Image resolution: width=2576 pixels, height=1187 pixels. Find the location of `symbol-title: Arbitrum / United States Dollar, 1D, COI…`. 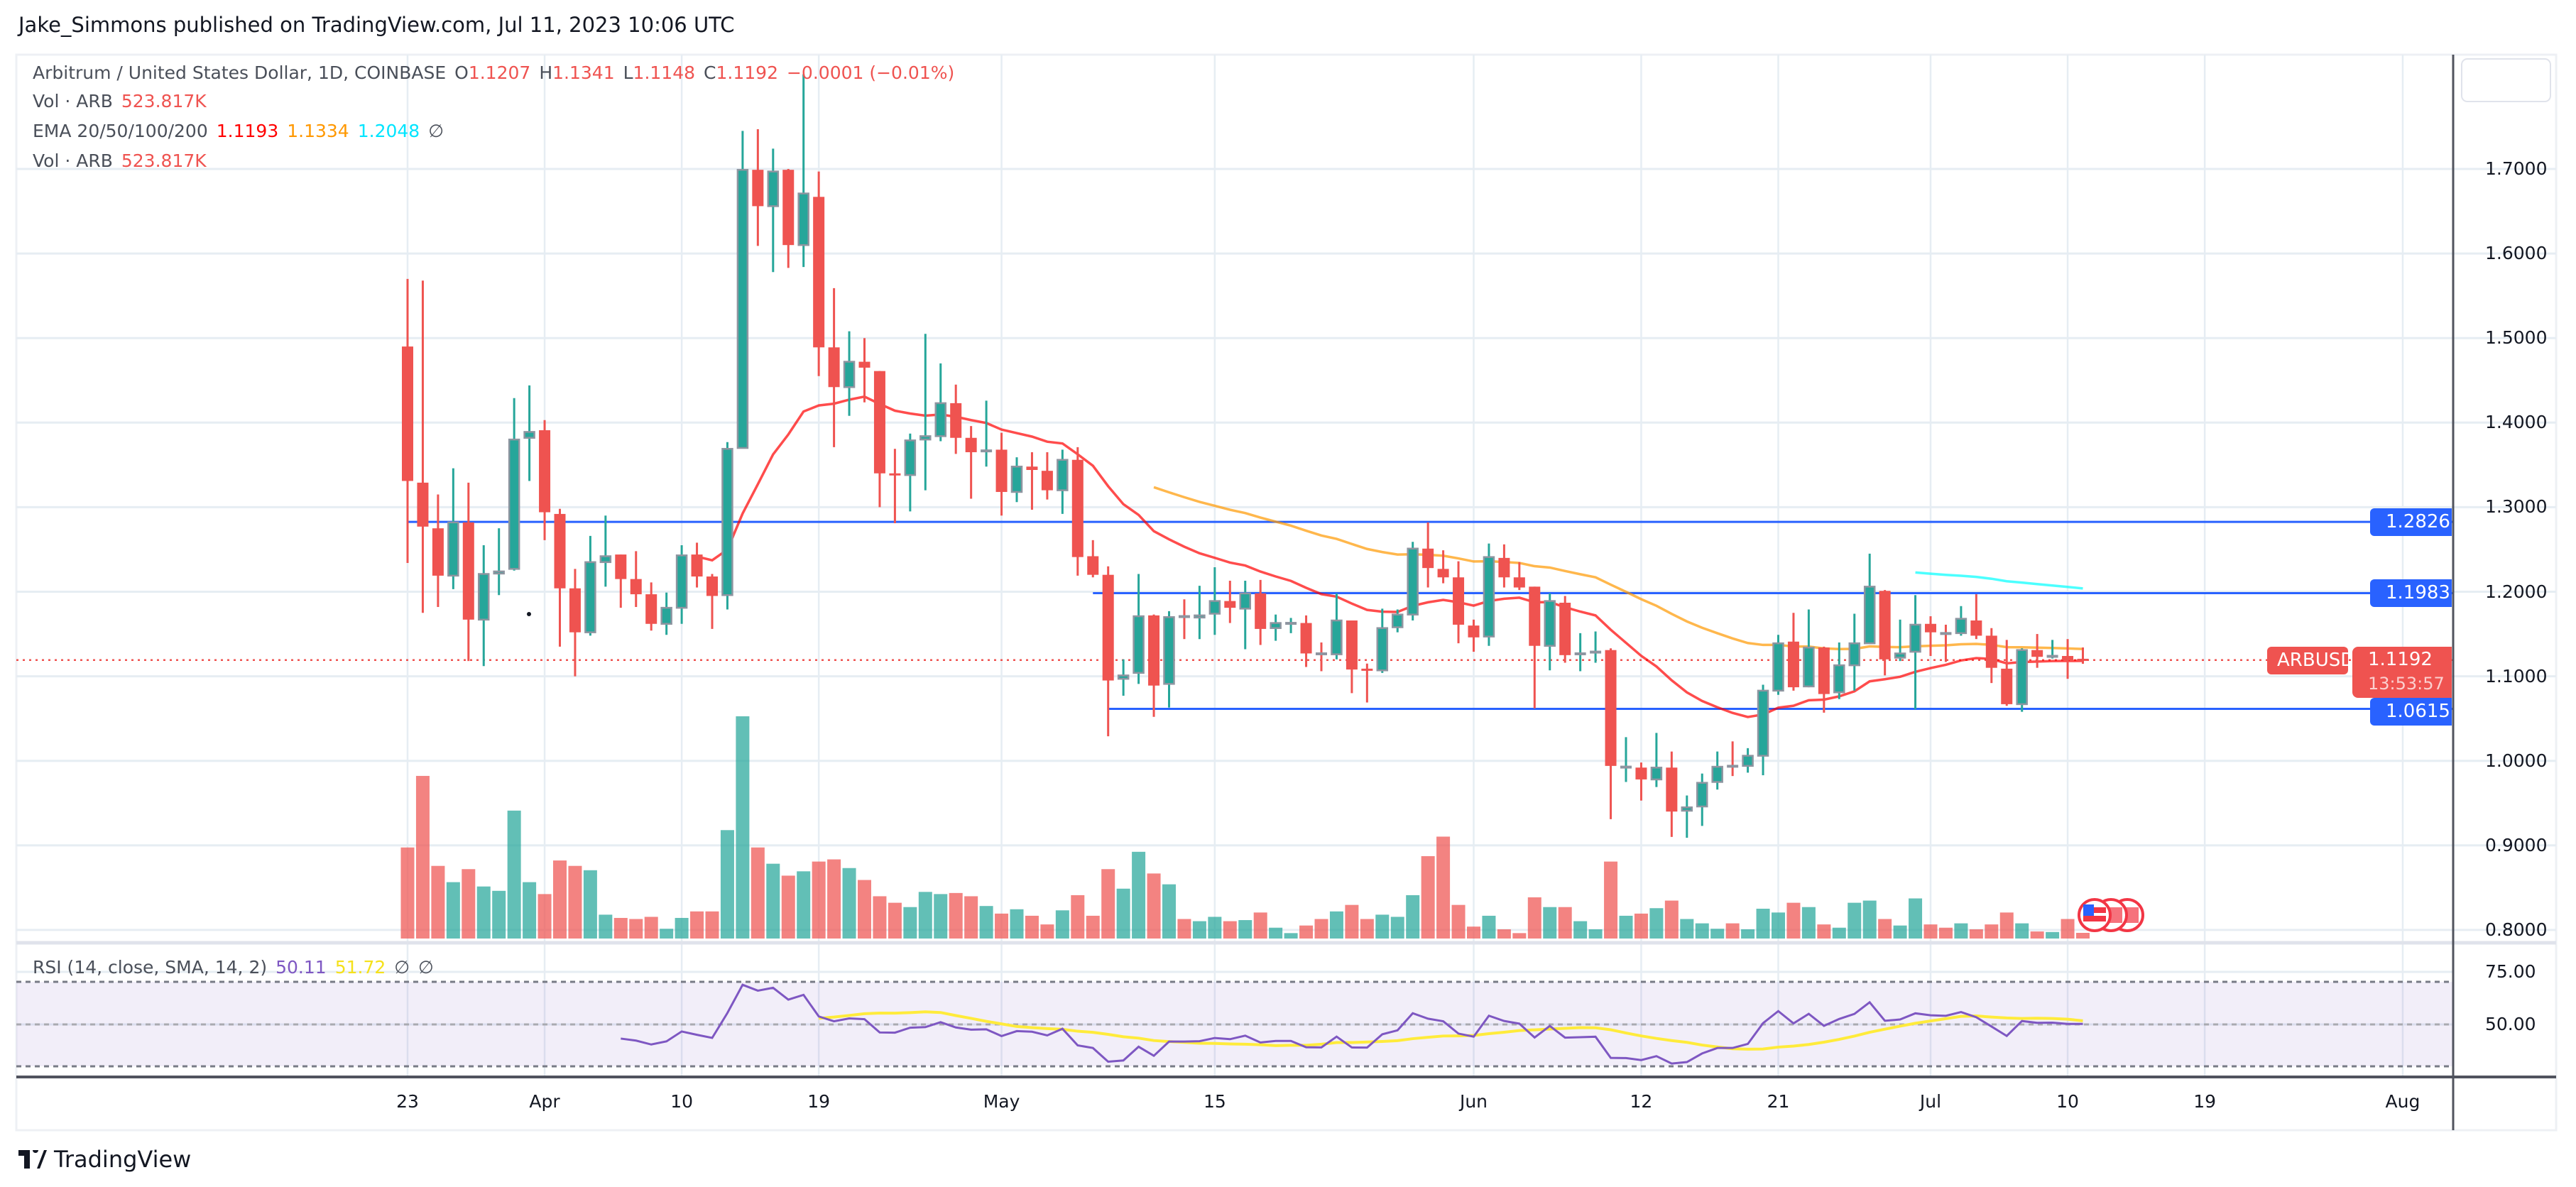

symbol-title: Arbitrum / United States Dollar, 1D, COI… is located at coordinates (240, 72).